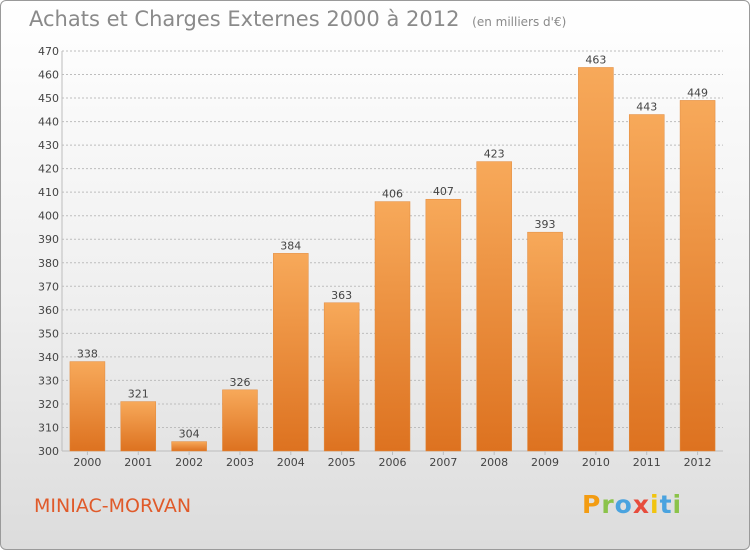  What do you see at coordinates (291, 462) in the screenshot?
I see `x-tick-label: 2004` at bounding box center [291, 462].